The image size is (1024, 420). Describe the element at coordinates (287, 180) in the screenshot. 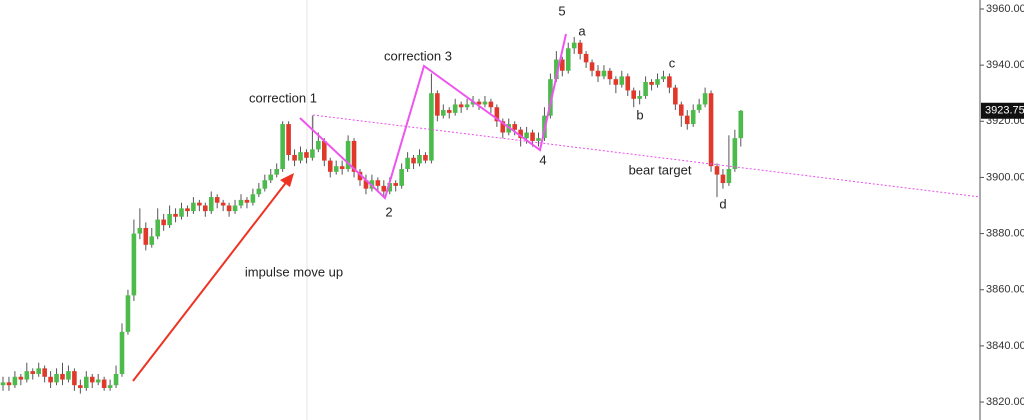

I see `arrow-head` at that location.